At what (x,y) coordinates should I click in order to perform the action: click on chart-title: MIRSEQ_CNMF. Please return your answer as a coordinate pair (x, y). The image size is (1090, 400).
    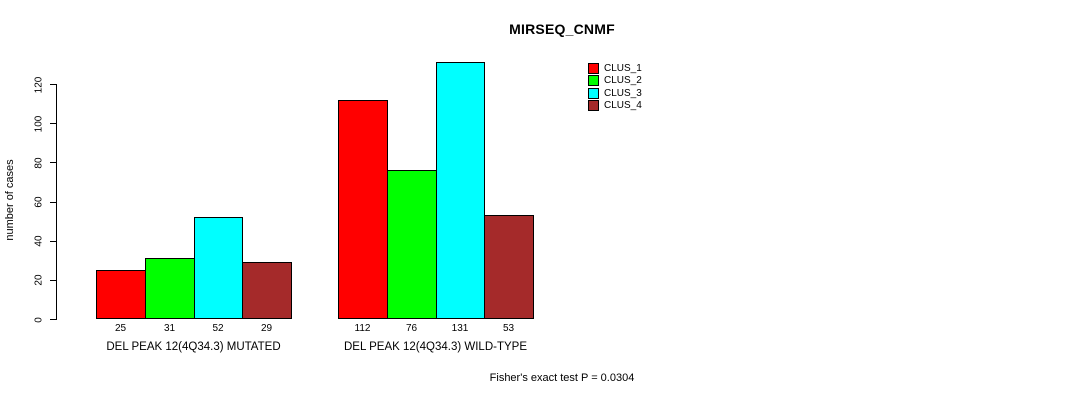
    Looking at the image, I should click on (562, 29).